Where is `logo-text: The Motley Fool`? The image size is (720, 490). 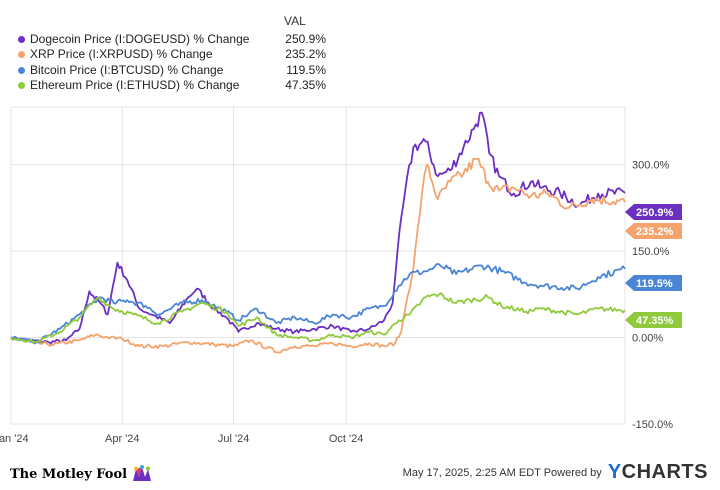
logo-text: The Motley Fool is located at coordinates (69, 474).